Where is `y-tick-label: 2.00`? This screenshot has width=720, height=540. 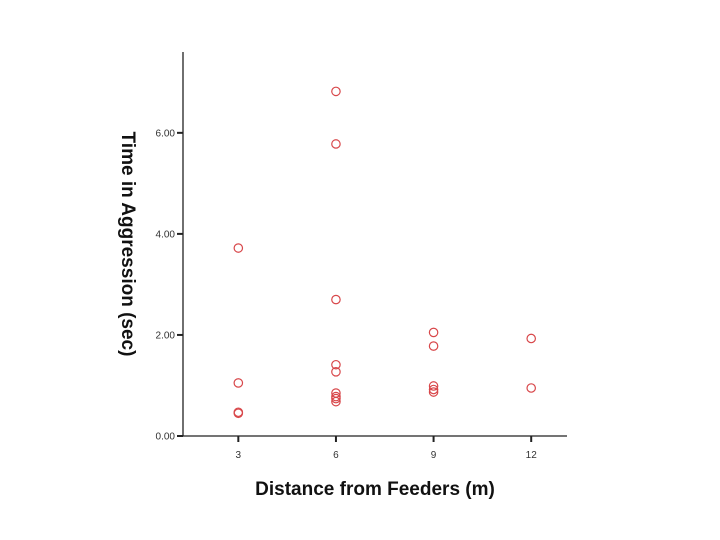
y-tick-label: 2.00 is located at coordinates (166, 335).